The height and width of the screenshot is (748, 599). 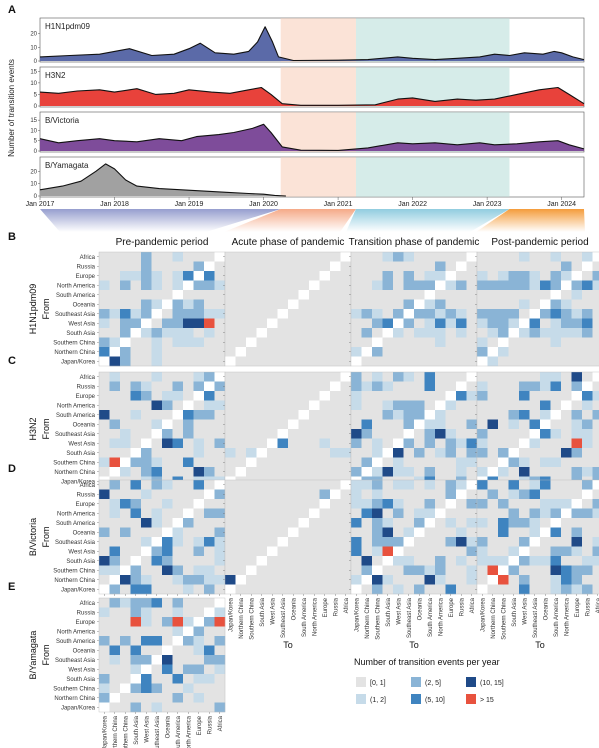 I want to click on ytick-label: 10, so click(x=33, y=48).